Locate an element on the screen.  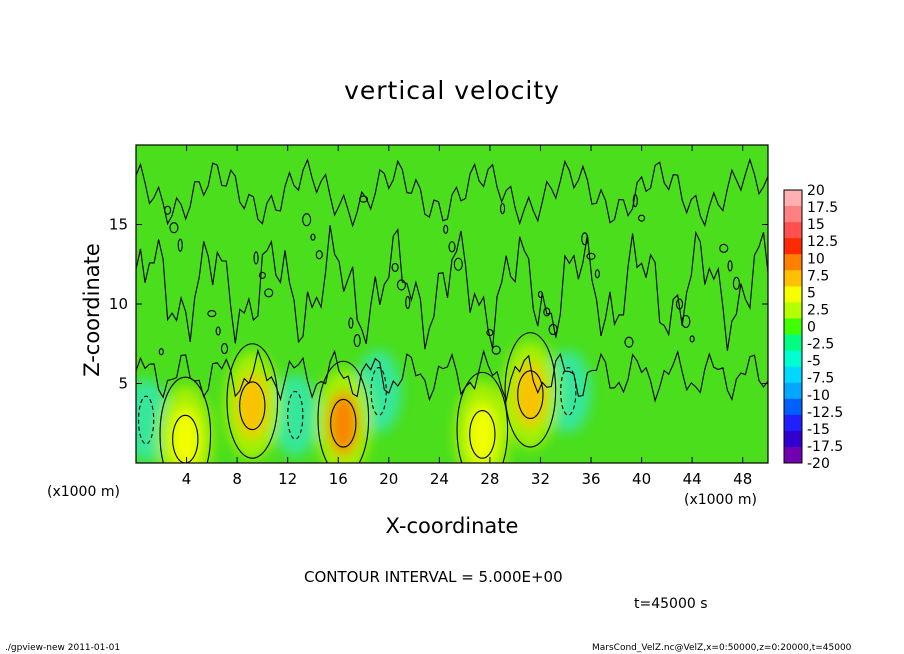
contour-zero-upper is located at coordinates (452, 288).